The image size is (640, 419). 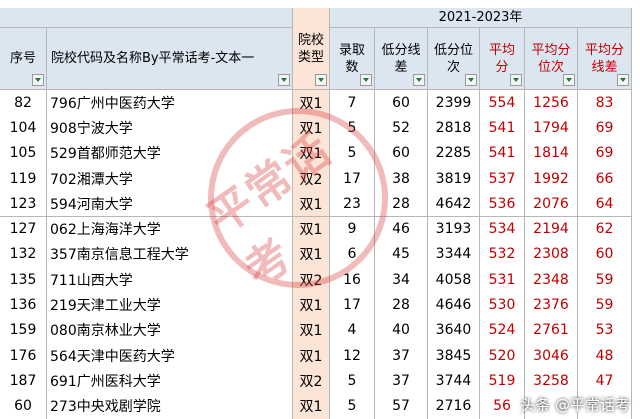 What do you see at coordinates (23, 229) in the screenshot?
I see `cell: 127` at bounding box center [23, 229].